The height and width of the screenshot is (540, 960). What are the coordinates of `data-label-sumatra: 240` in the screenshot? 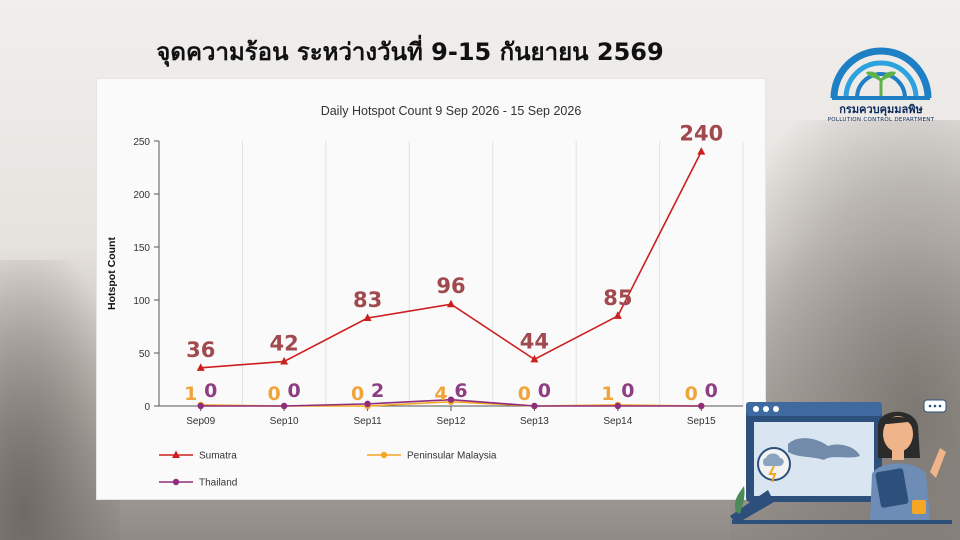 It's located at (701, 134).